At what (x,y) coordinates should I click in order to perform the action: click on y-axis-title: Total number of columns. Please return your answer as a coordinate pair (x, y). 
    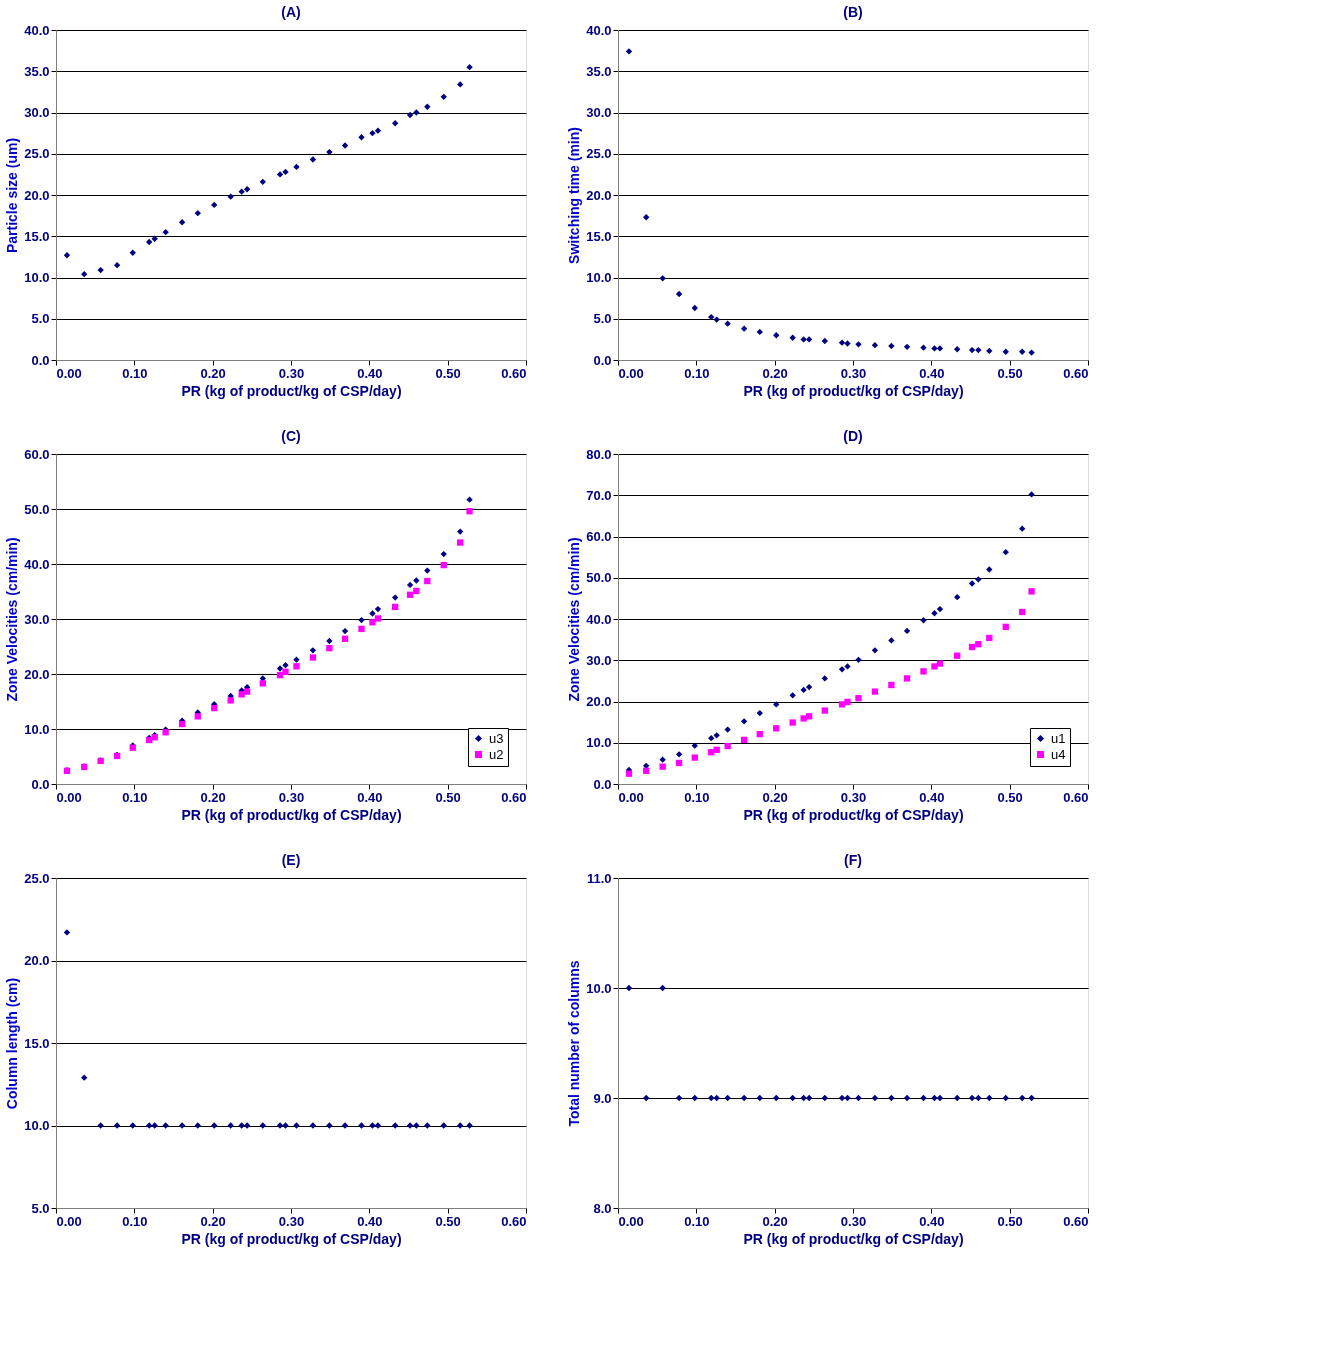
    Looking at the image, I should click on (574, 1043).